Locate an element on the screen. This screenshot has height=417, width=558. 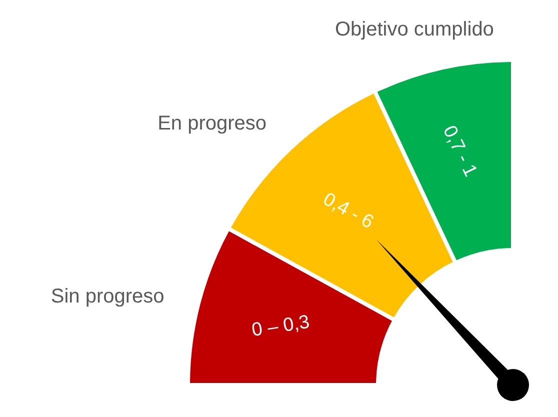
text: Objetivo cumplido is located at coordinates (414, 29).